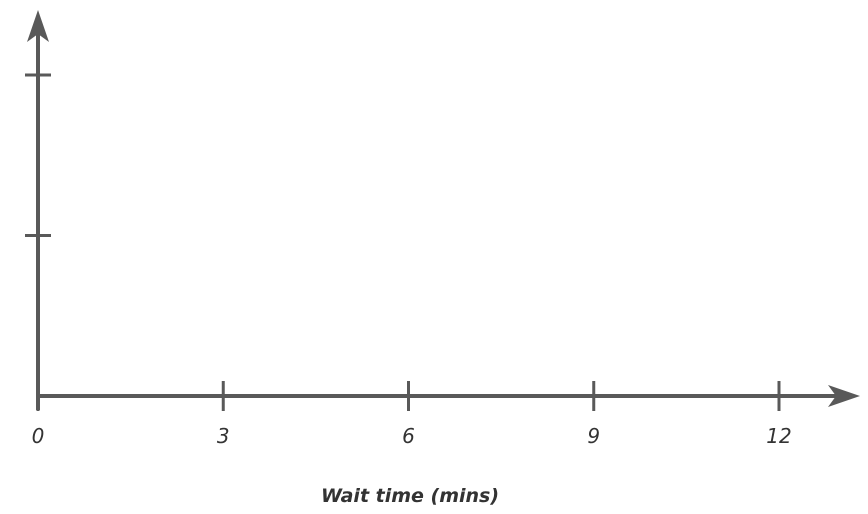  What do you see at coordinates (593, 436) in the screenshot?
I see `x-tick-label: 9` at bounding box center [593, 436].